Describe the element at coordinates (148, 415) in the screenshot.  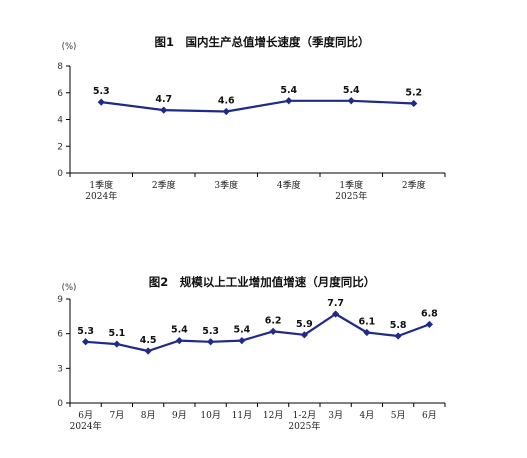
I see `x-tick-label: 8月` at that location.